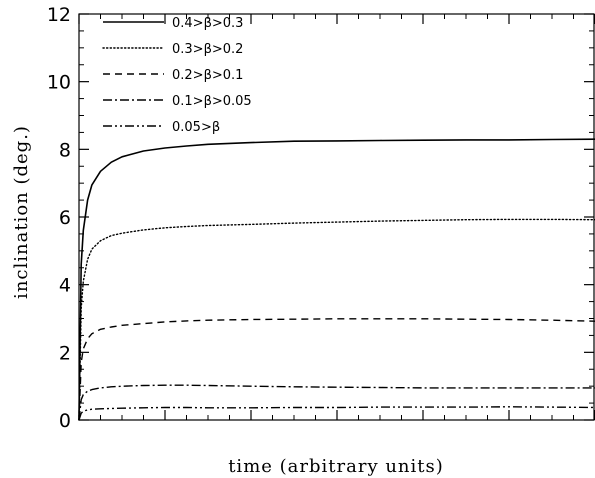  I want to click on y-tick-label: 12, so click(59, 15).